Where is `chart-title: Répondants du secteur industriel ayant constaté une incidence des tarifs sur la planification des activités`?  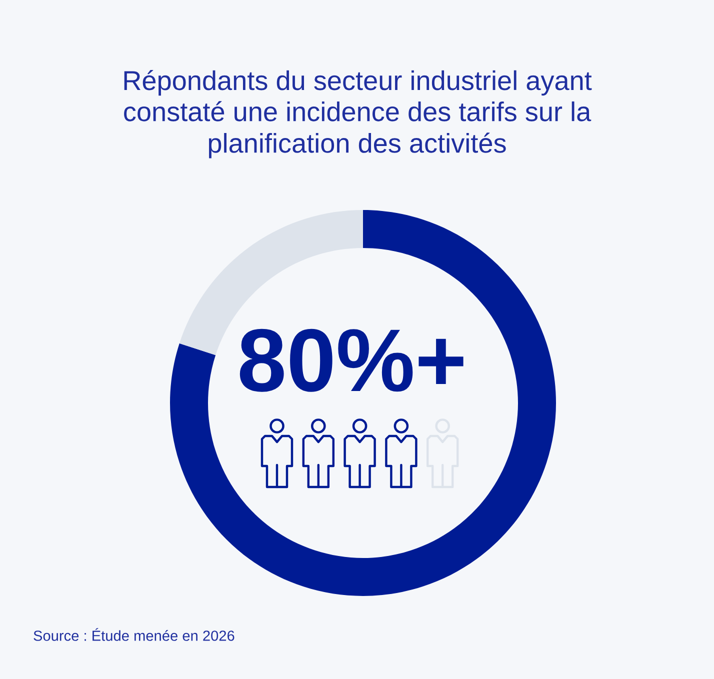
chart-title: Répondants du secteur industriel ayant constaté une incidence des tarifs sur la planification des activités is located at coordinates (358, 114).